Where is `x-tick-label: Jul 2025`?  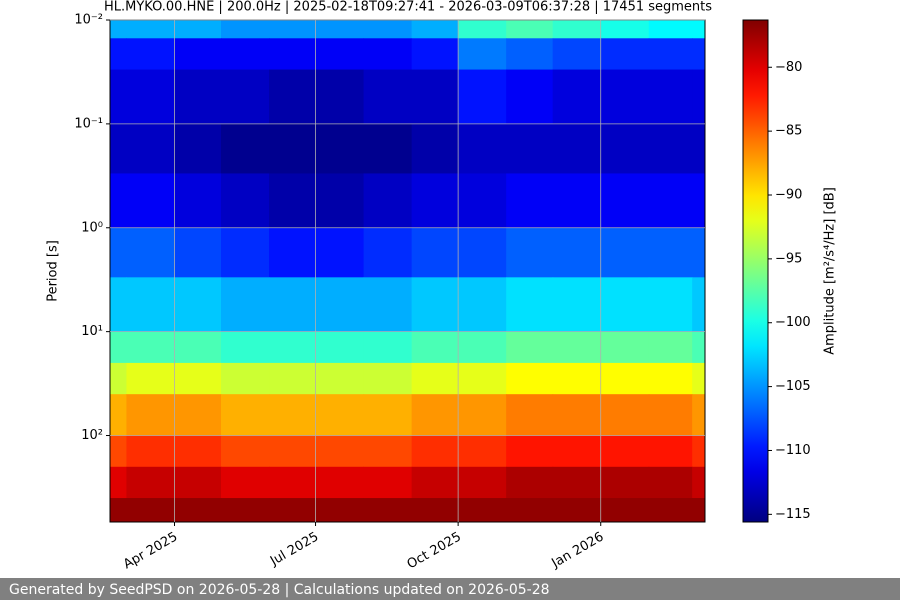
x-tick-label: Jul 2025 is located at coordinates (294, 550).